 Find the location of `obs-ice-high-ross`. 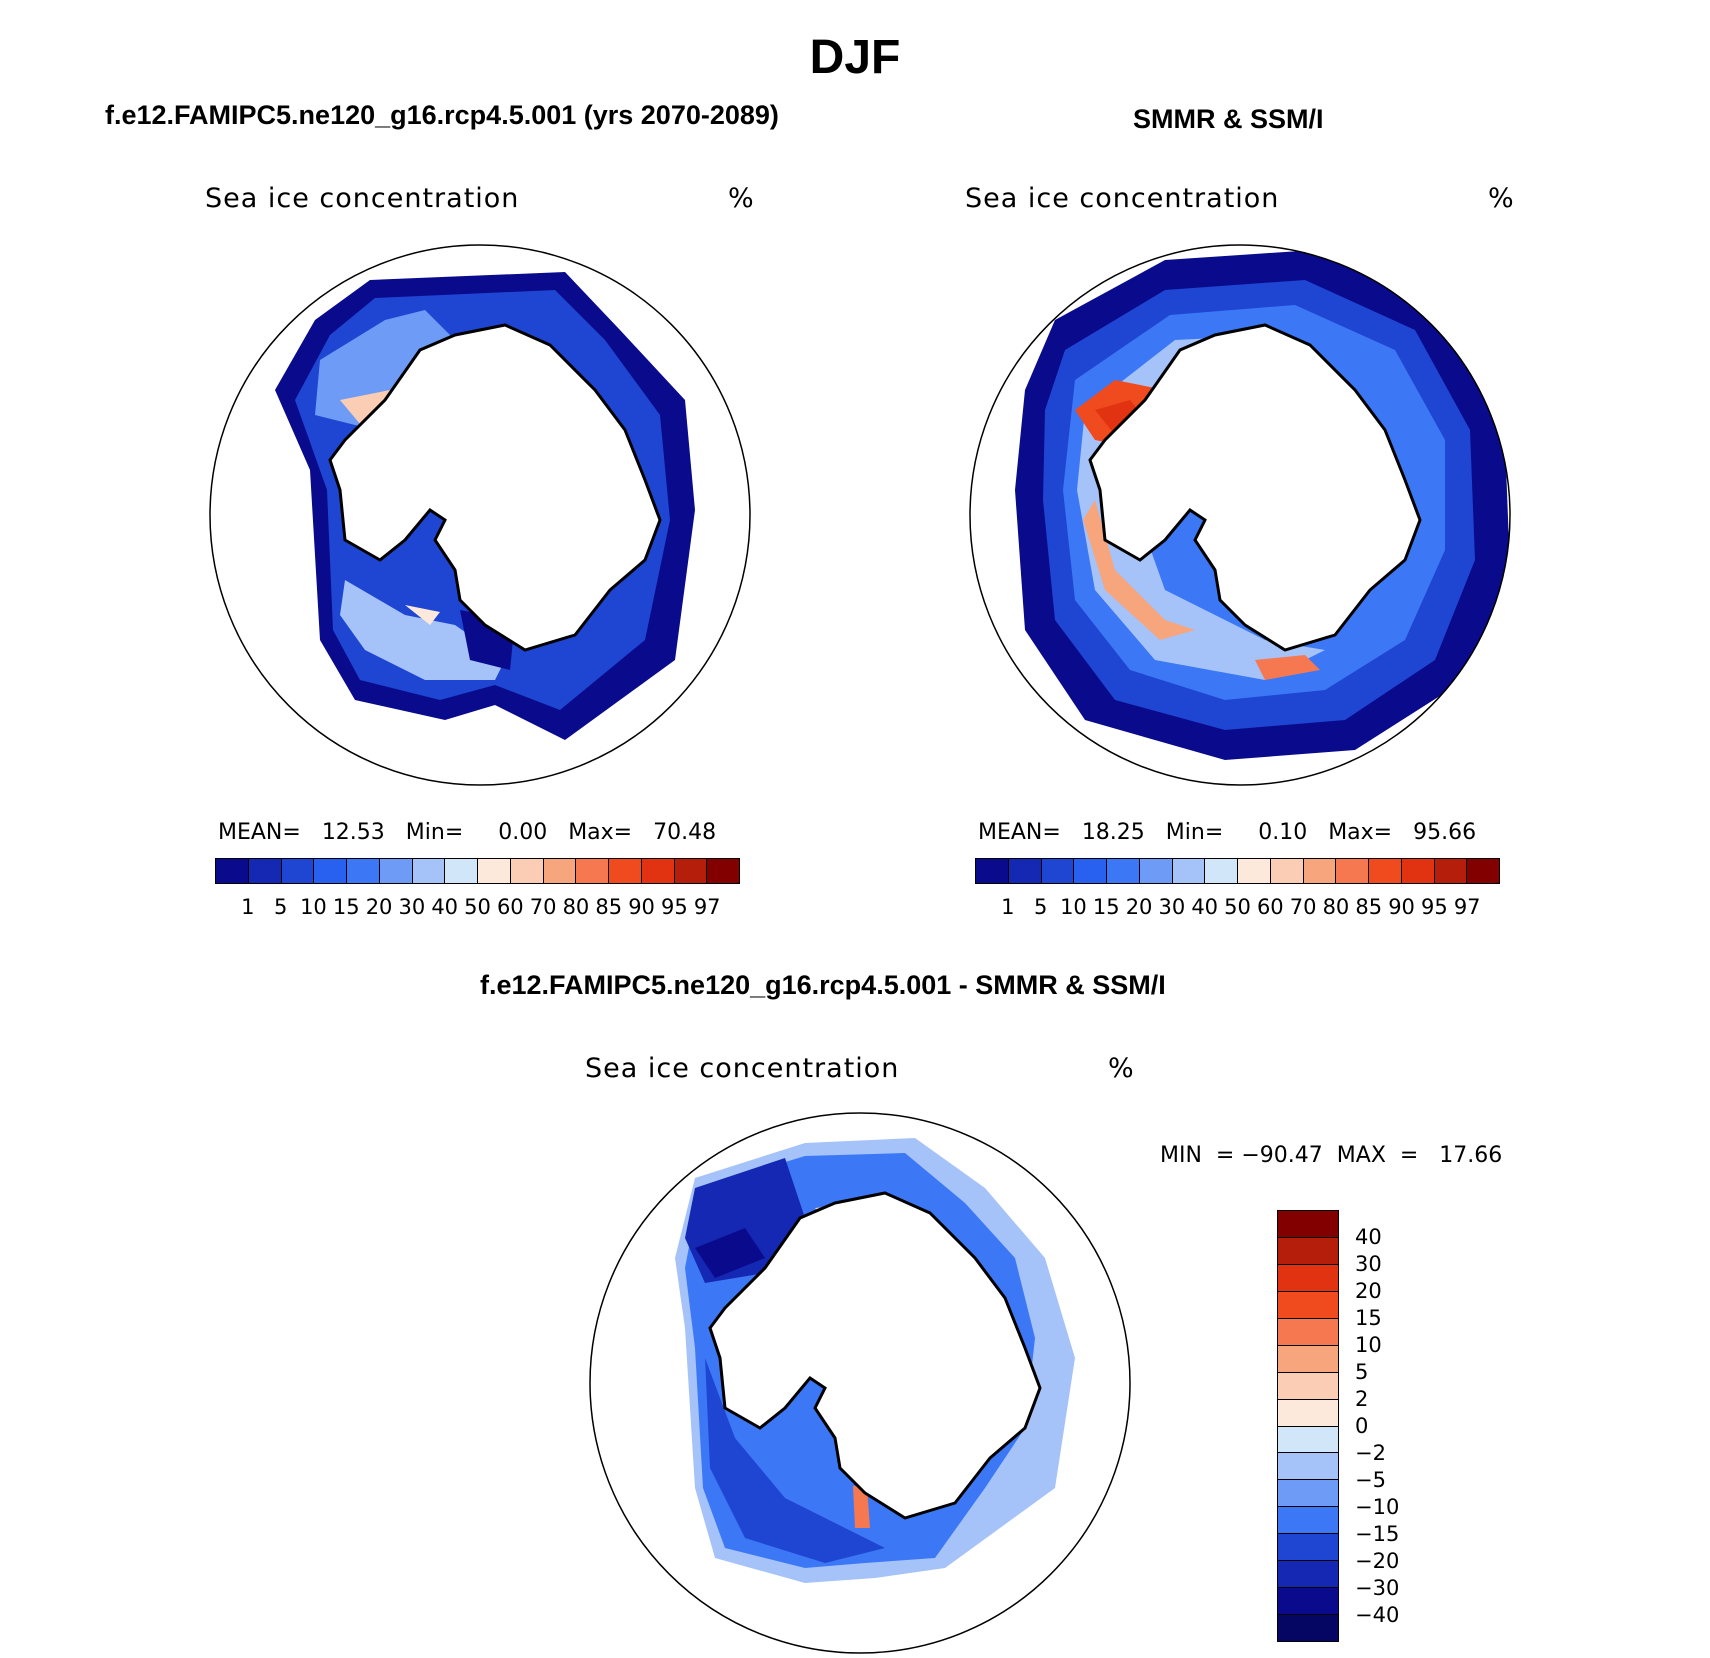

obs-ice-high-ross is located at coordinates (1139, 570).